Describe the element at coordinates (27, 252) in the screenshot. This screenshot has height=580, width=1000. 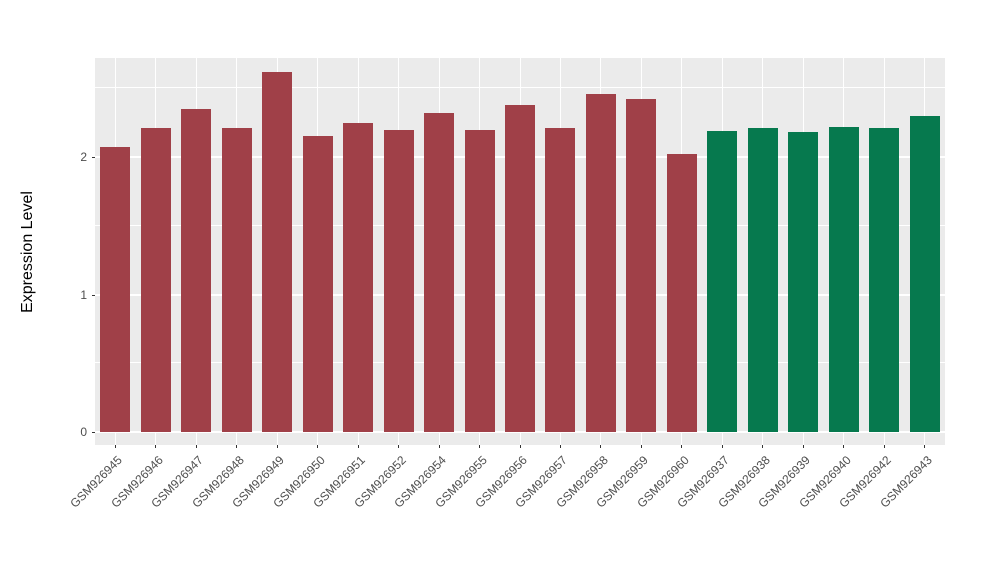
I see `y-axis-title: Expression Level` at that location.